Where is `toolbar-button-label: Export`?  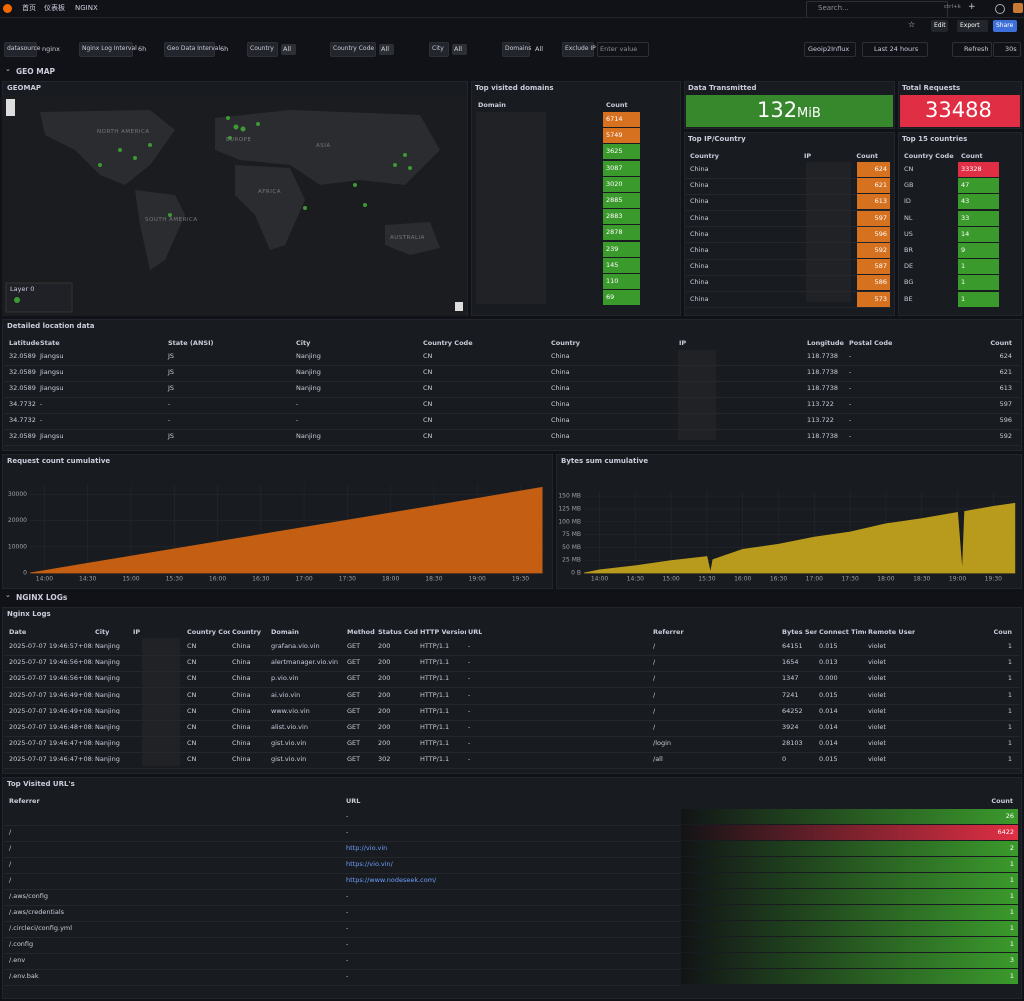 toolbar-button-label: Export is located at coordinates (970, 25).